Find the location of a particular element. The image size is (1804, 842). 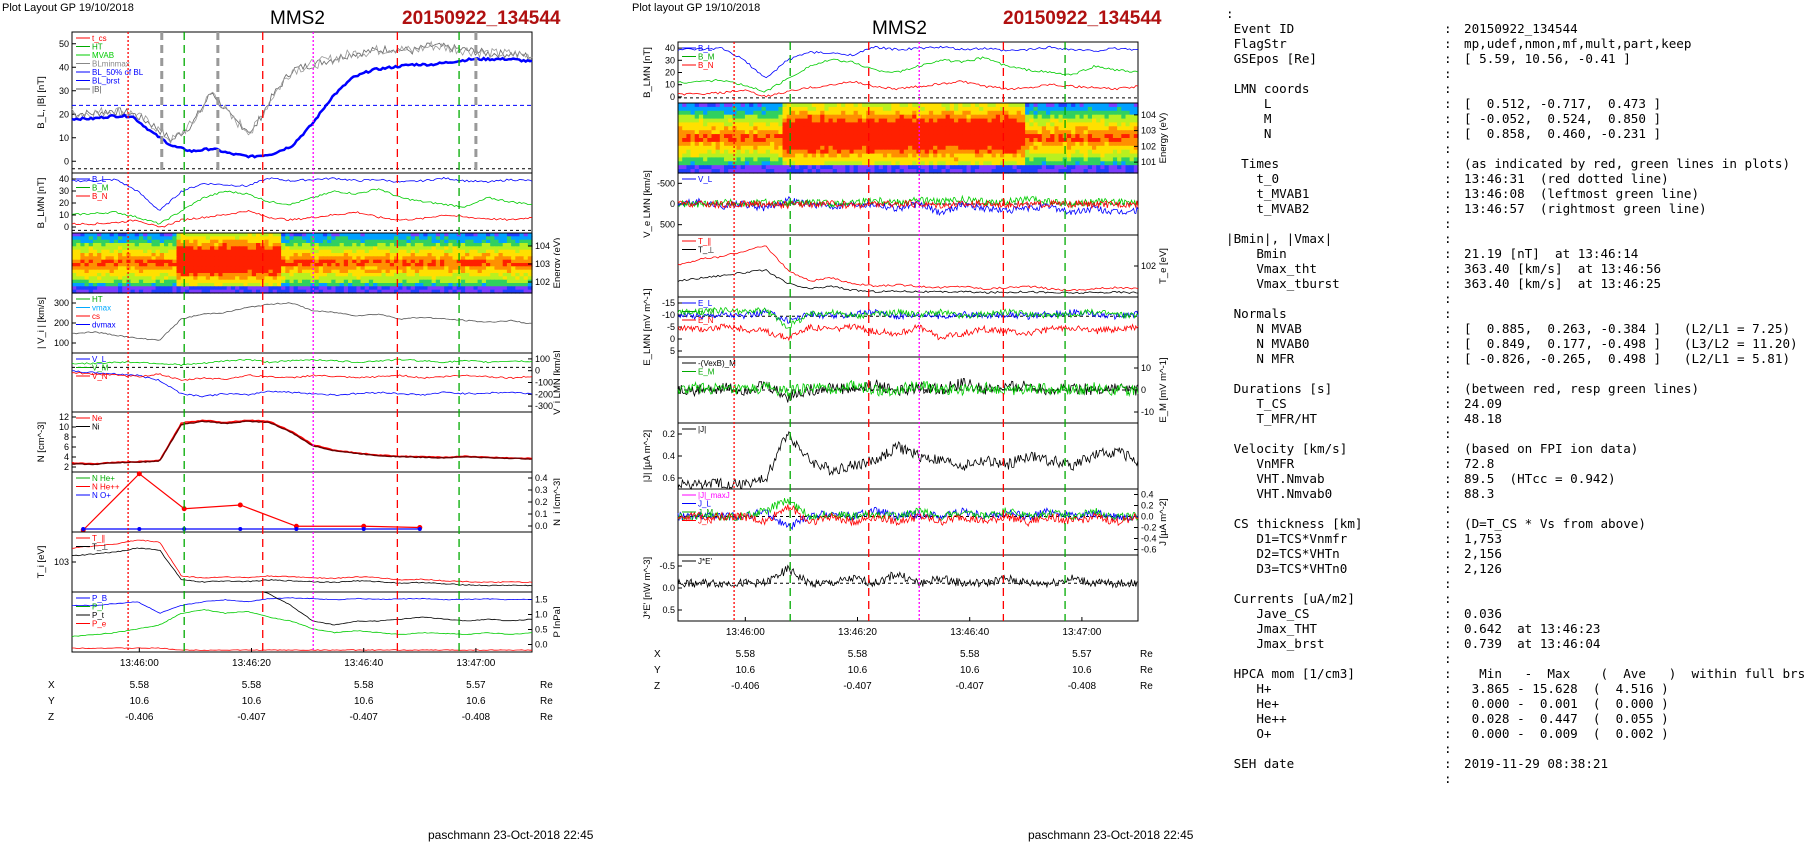

legend-entry: MVAB is located at coordinates (103, 55).